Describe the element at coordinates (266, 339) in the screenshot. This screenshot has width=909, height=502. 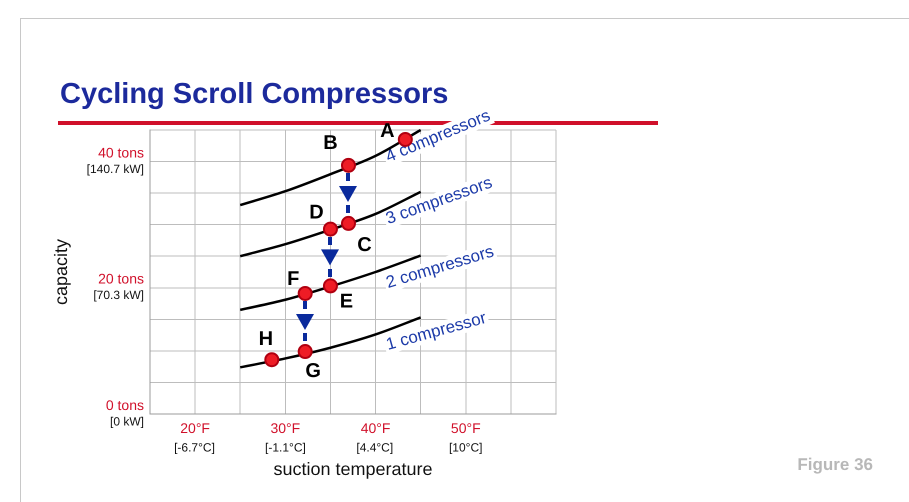
I see `annotation: H` at that location.